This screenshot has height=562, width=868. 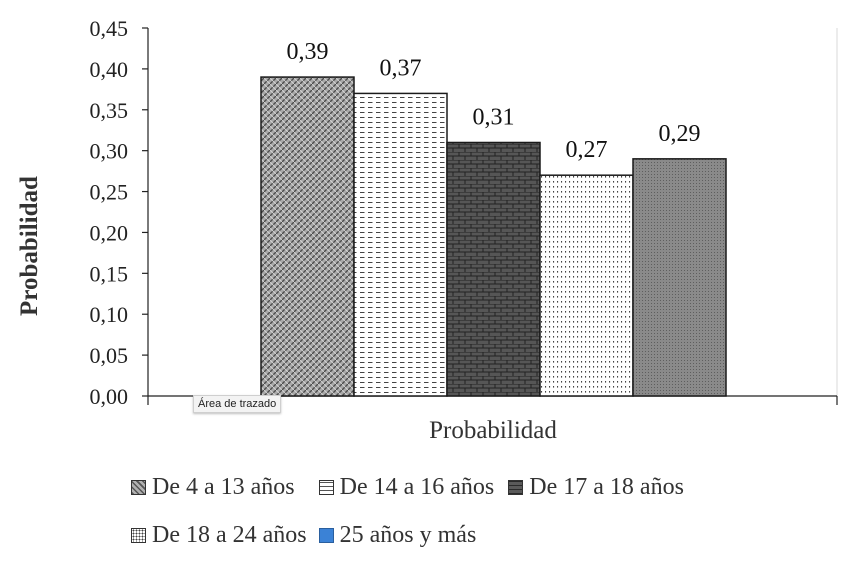 What do you see at coordinates (408, 535) in the screenshot?
I see `legend-label: 25 años y más` at bounding box center [408, 535].